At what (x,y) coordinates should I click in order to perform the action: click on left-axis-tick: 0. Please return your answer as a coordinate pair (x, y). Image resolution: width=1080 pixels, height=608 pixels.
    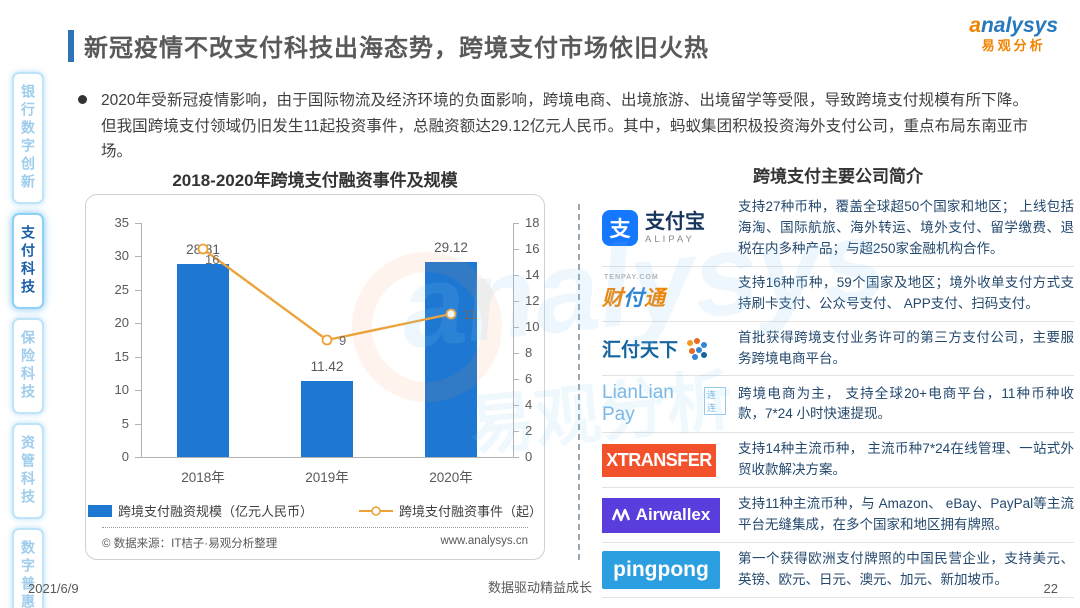
    Looking at the image, I should click on (125, 456).